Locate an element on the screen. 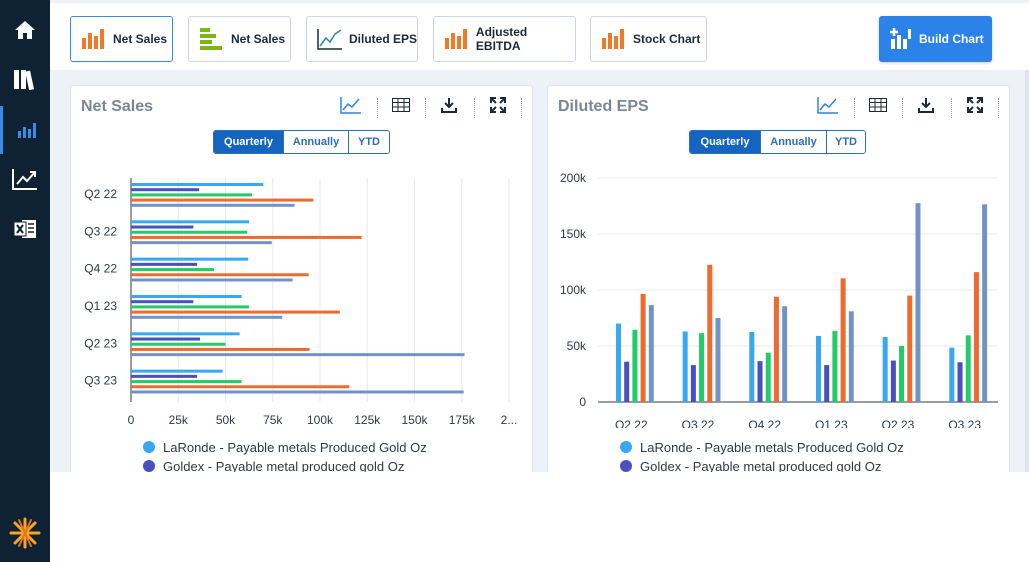 This screenshot has width=1029, height=562. nav-charts is located at coordinates (25, 130).